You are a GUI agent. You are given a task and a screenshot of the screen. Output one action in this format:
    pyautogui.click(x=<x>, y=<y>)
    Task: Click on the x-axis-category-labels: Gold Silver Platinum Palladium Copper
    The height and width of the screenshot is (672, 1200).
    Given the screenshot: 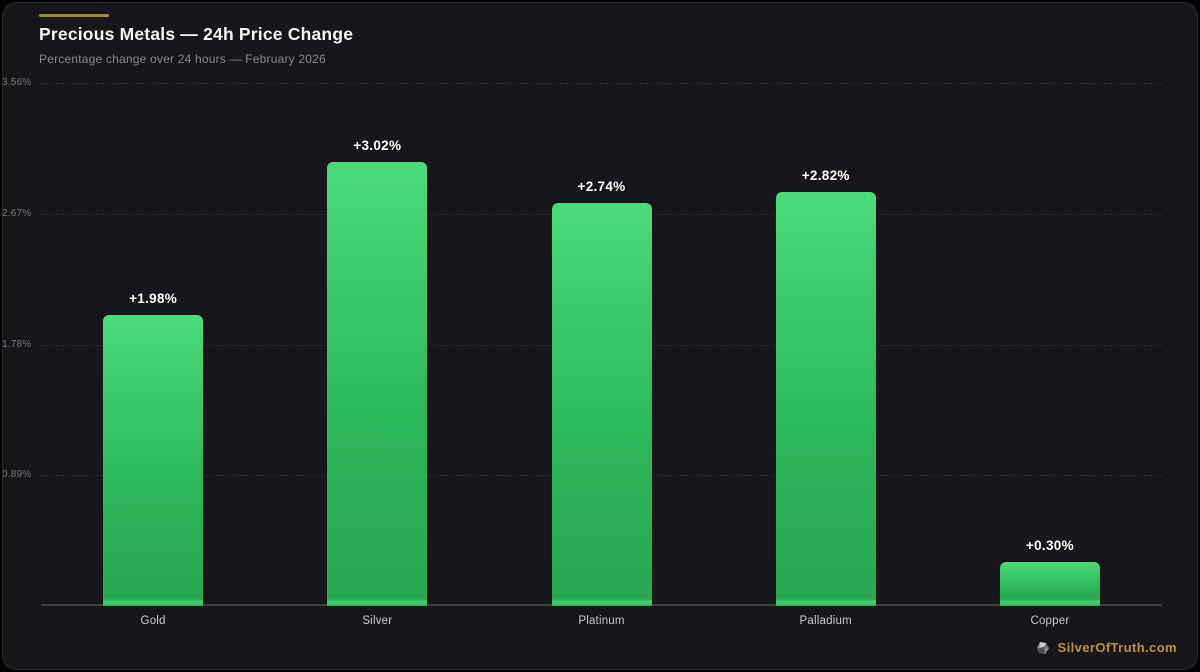 What is the action you would take?
    pyautogui.click(x=601, y=621)
    